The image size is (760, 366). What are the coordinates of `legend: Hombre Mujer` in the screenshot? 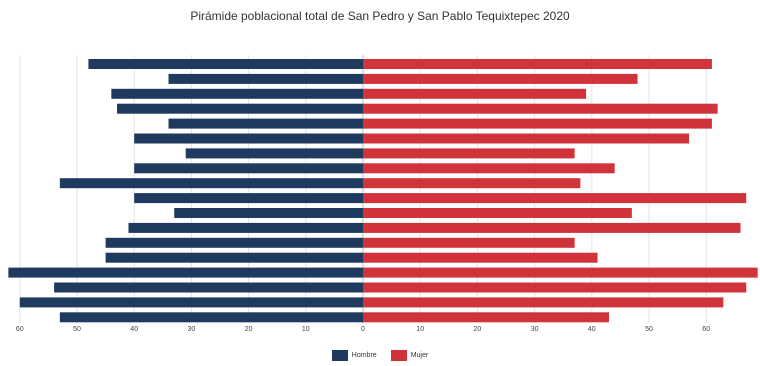 It's located at (380, 355).